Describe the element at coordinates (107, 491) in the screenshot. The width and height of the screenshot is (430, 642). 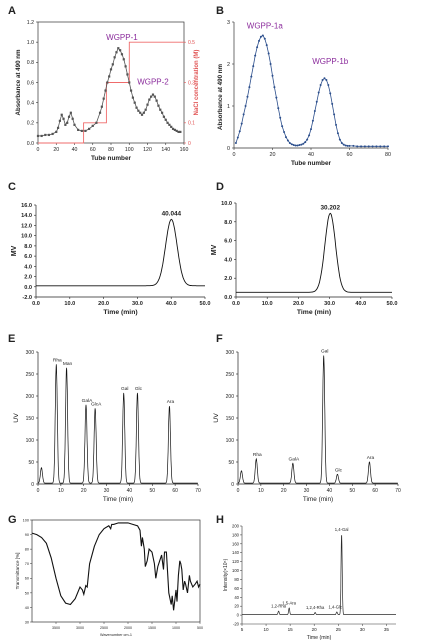
I see `x-tick-label: 30` at that location.